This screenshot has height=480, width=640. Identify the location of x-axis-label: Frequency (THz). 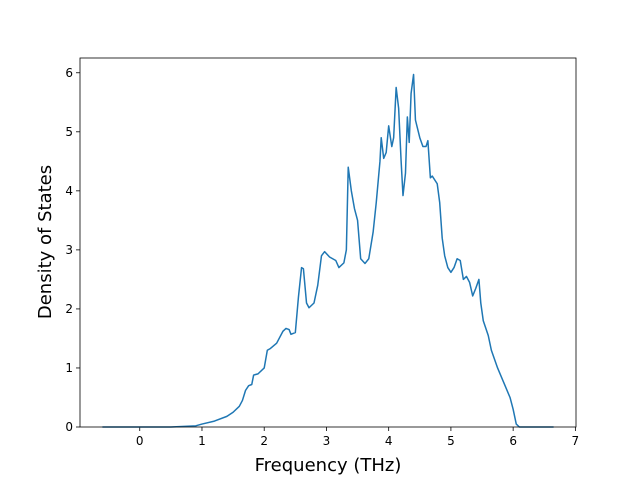
(328, 465).